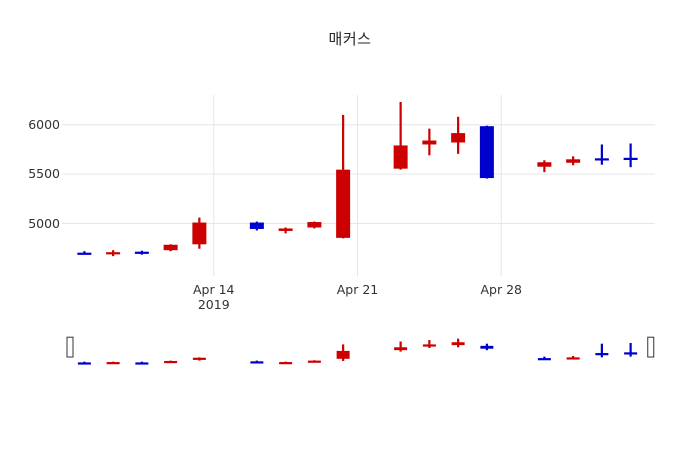 This screenshot has width=700, height=450. Describe the element at coordinates (213, 289) in the screenshot. I see `x-axis-tick-date: Apr 14` at that location.